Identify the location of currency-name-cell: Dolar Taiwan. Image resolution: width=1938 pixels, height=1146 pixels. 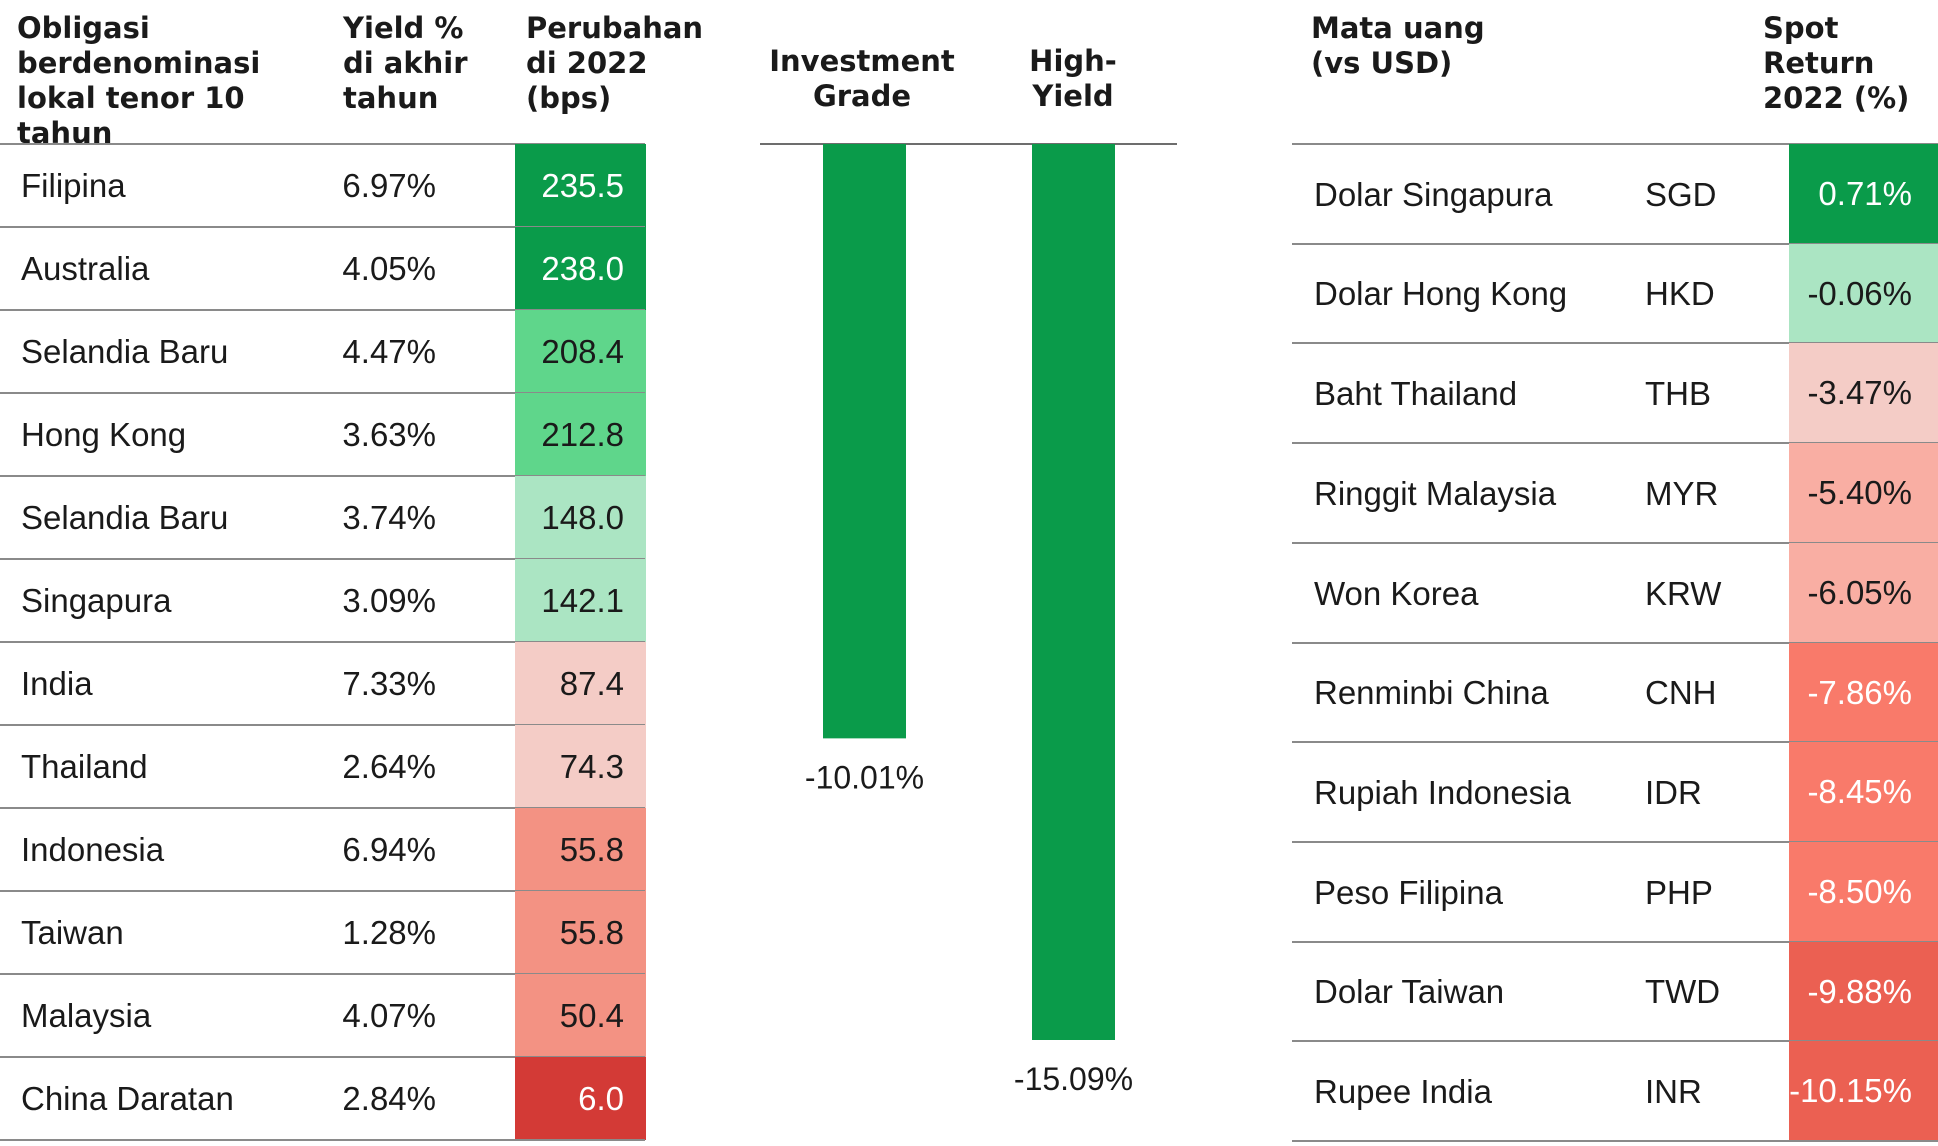
(1409, 991).